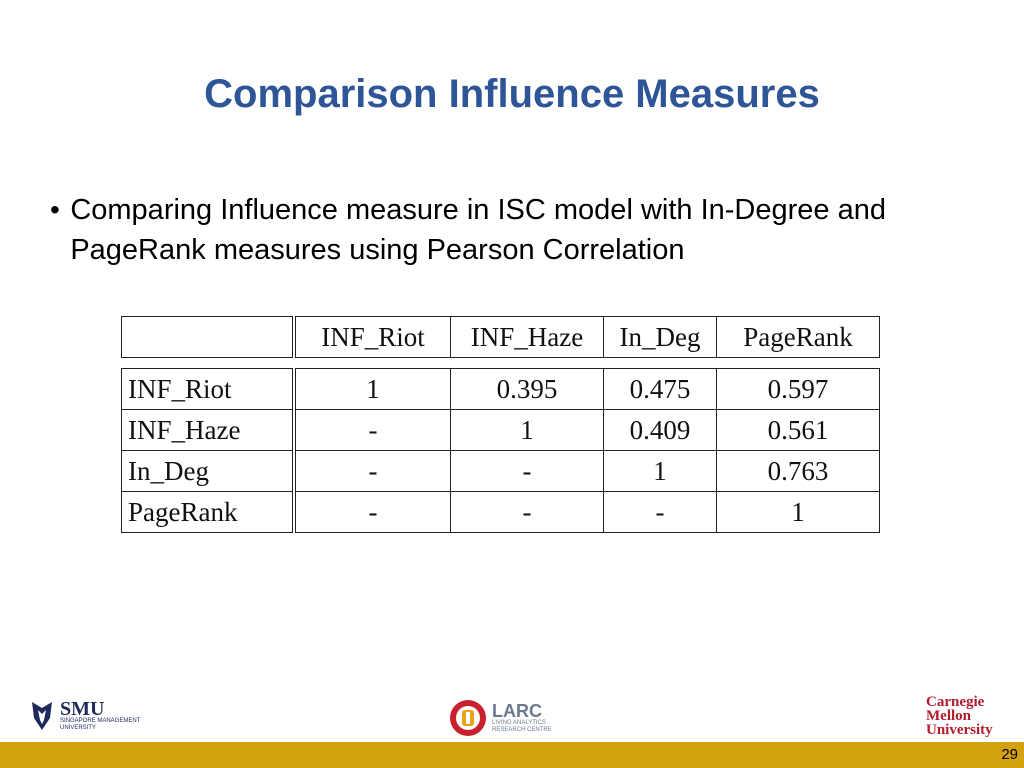 This screenshot has width=1024, height=768. Describe the element at coordinates (100, 721) in the screenshot. I see `smu-line1: SINGAPORE MANAGEMENT` at that location.